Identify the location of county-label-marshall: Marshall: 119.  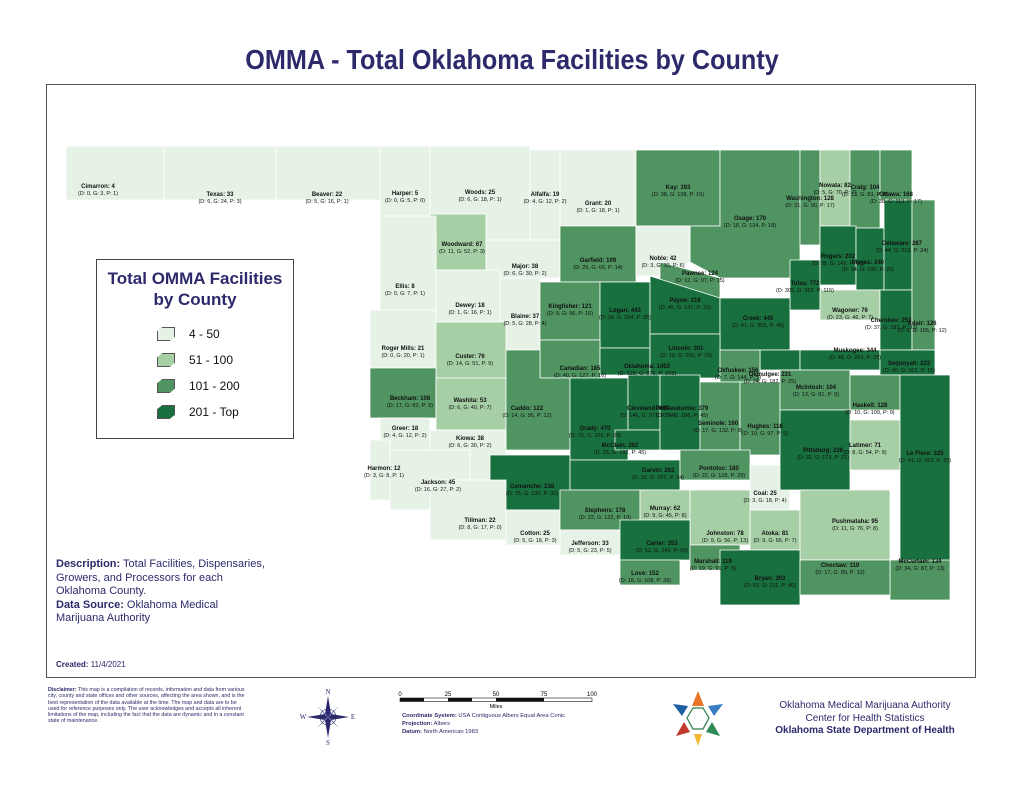
(713, 562).